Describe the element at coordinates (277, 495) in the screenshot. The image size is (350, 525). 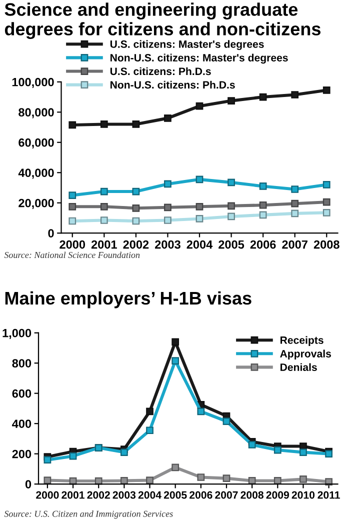
I see `x-tick-label: 2009` at that location.